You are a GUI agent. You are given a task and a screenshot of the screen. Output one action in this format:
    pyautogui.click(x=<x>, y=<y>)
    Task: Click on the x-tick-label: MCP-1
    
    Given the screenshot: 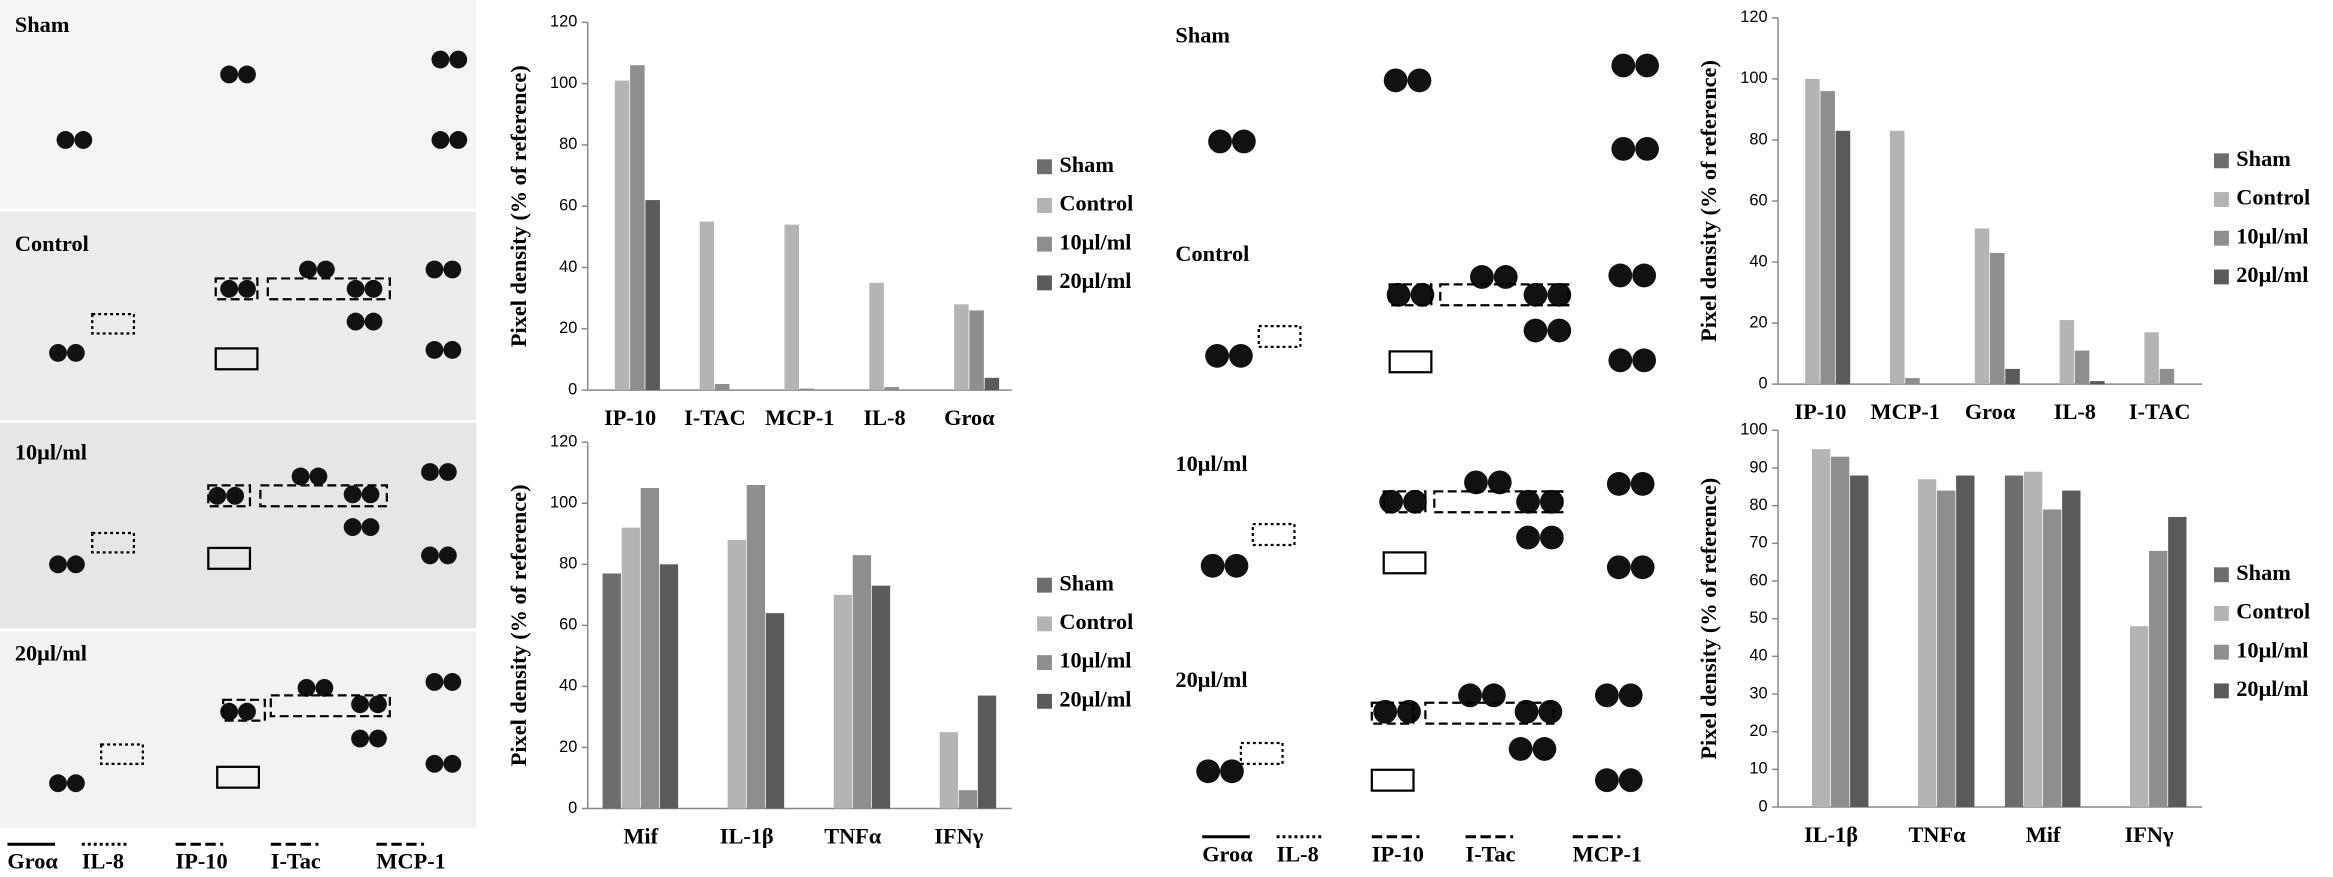 What is the action you would take?
    pyautogui.click(x=799, y=417)
    